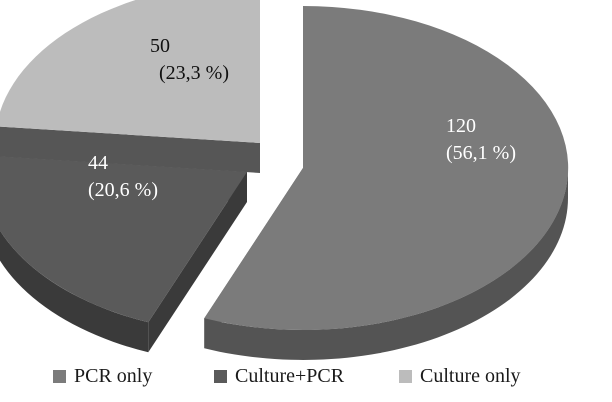 This screenshot has width=612, height=402. I want to click on slice-percent-label-culture-pcr: (20,6 %), so click(123, 190).